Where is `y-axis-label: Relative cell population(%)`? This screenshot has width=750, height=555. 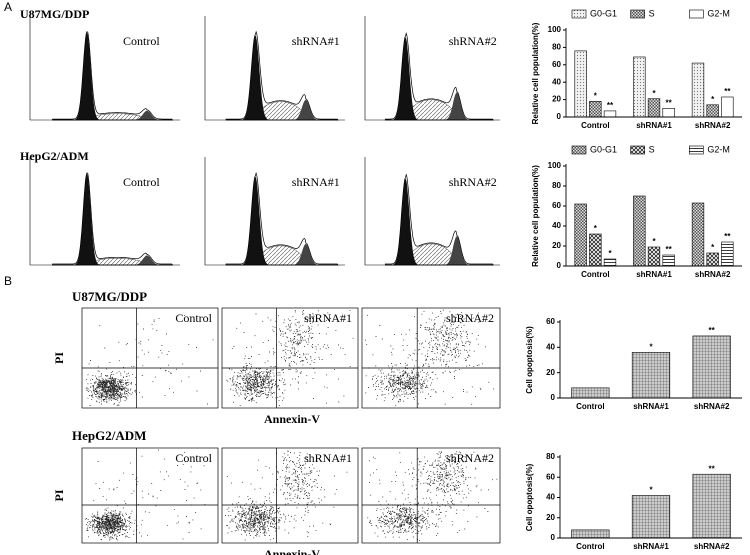 y-axis-label: Relative cell population(%) is located at coordinates (535, 216).